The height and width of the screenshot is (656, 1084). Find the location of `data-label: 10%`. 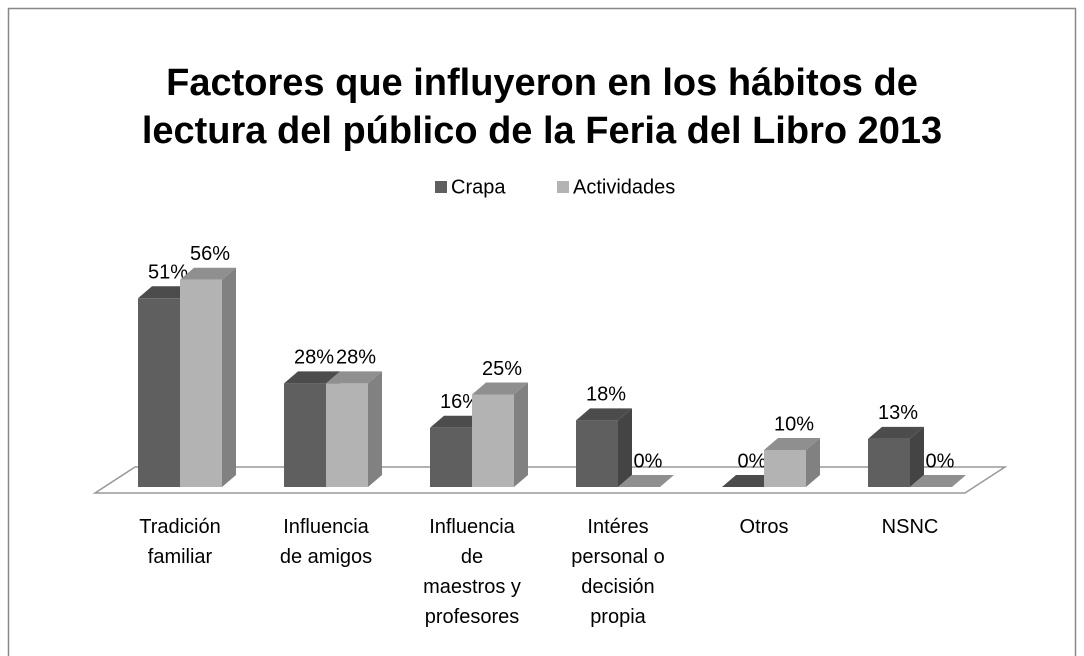

data-label: 10% is located at coordinates (794, 424).